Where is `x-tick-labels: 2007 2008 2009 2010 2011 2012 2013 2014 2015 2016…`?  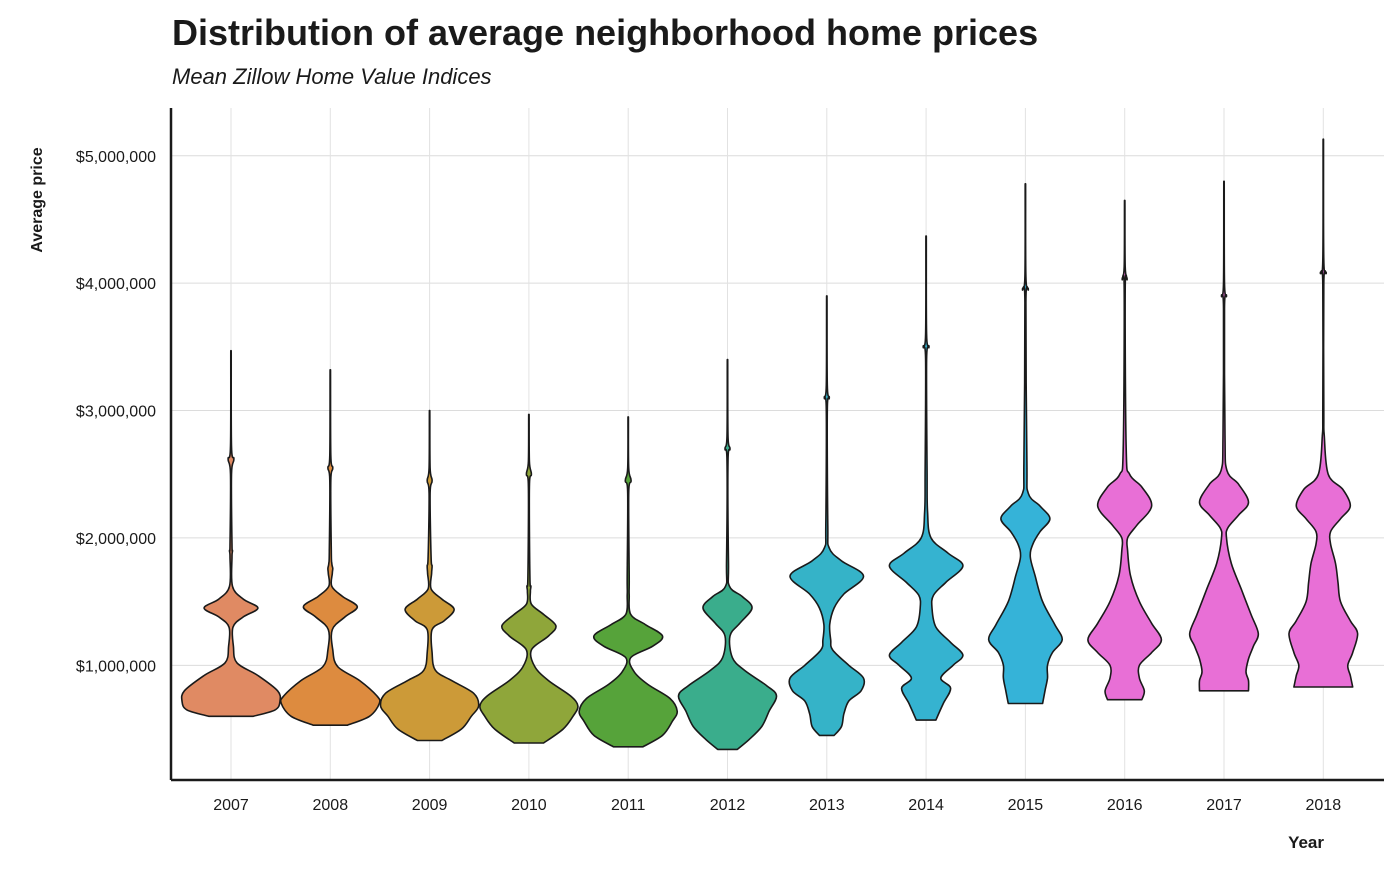
x-tick-labels: 2007 2008 2009 2010 2011 2012 2013 2014 2015 2016… is located at coordinates (777, 805).